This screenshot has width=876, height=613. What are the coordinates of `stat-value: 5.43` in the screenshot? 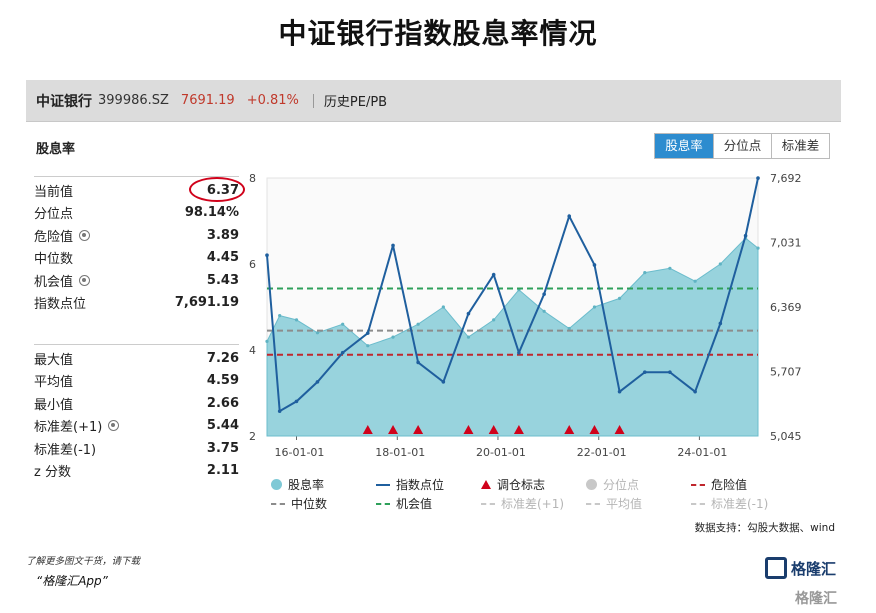 It's located at (222, 280).